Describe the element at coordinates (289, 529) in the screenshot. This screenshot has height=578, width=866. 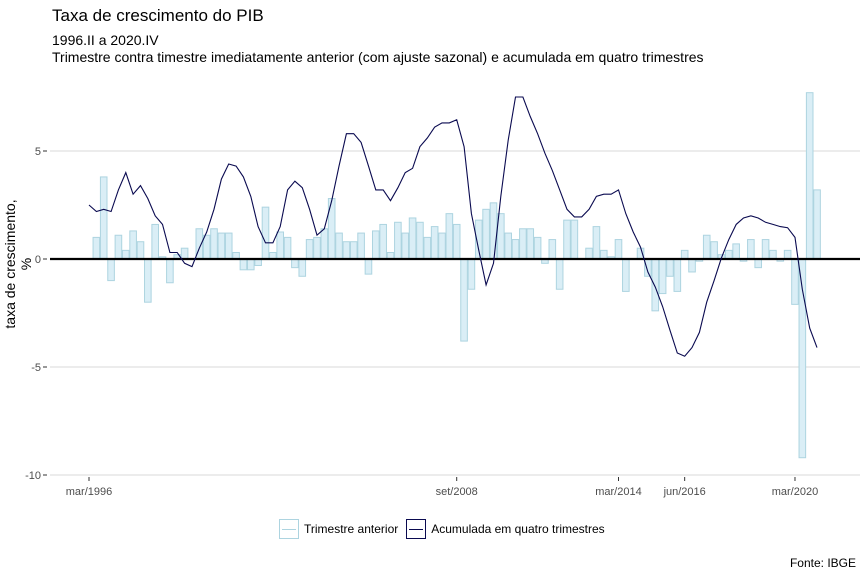
I see `legend-key-bar` at that location.